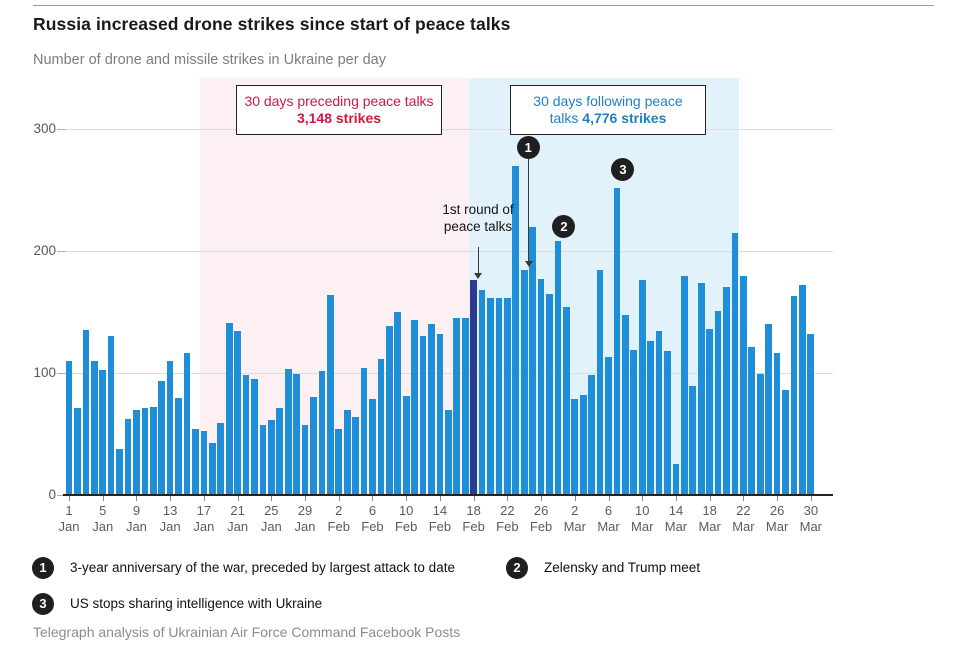 This screenshot has height=653, width=959. I want to click on y-tick-label-0: 0, so click(52, 494).